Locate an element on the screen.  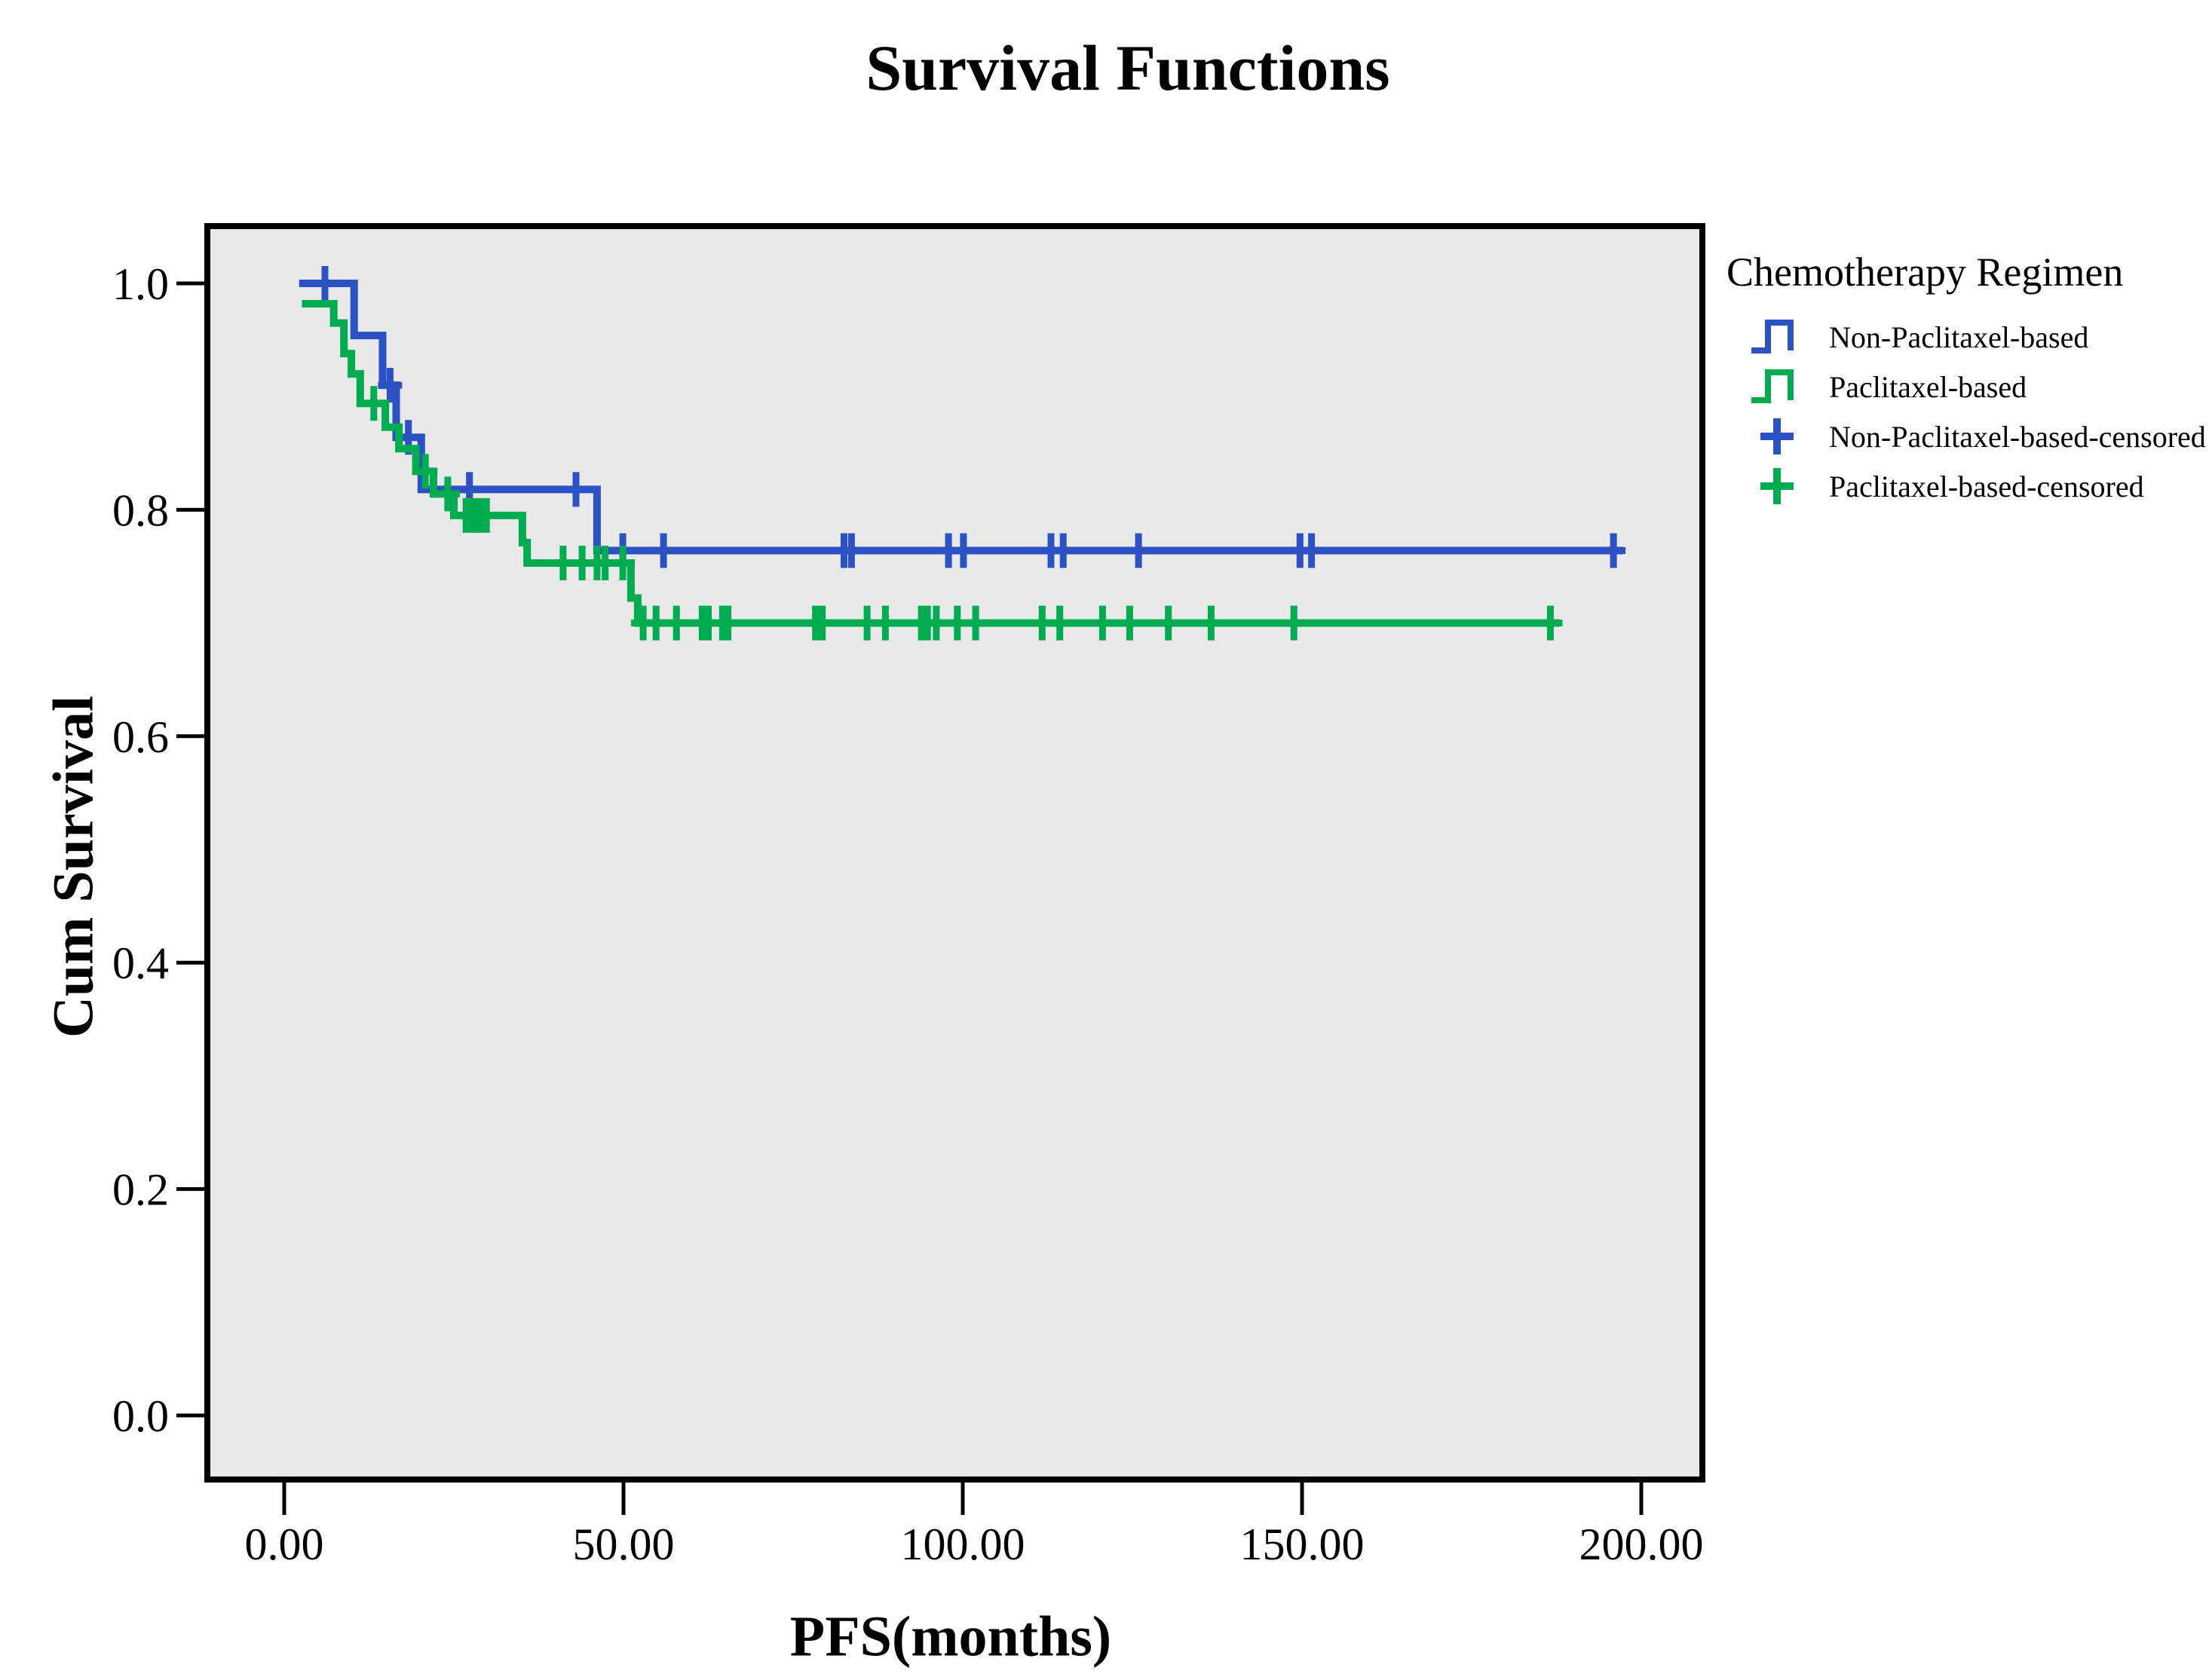
legend-item-label: Non-Paclitaxel-based is located at coordinates (1959, 337).